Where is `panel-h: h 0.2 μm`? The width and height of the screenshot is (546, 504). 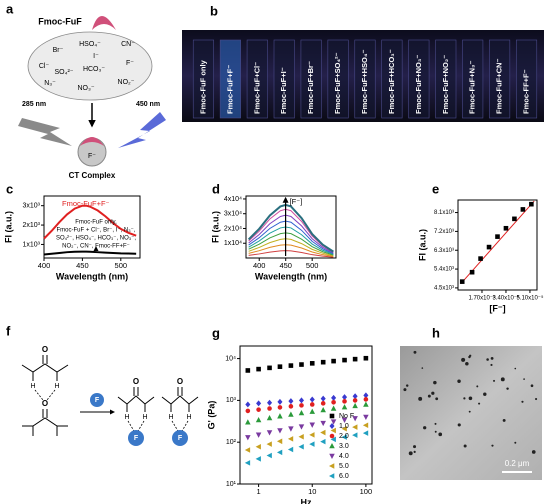
panel-h: h 0.2 μm is located at coordinates (471, 402).